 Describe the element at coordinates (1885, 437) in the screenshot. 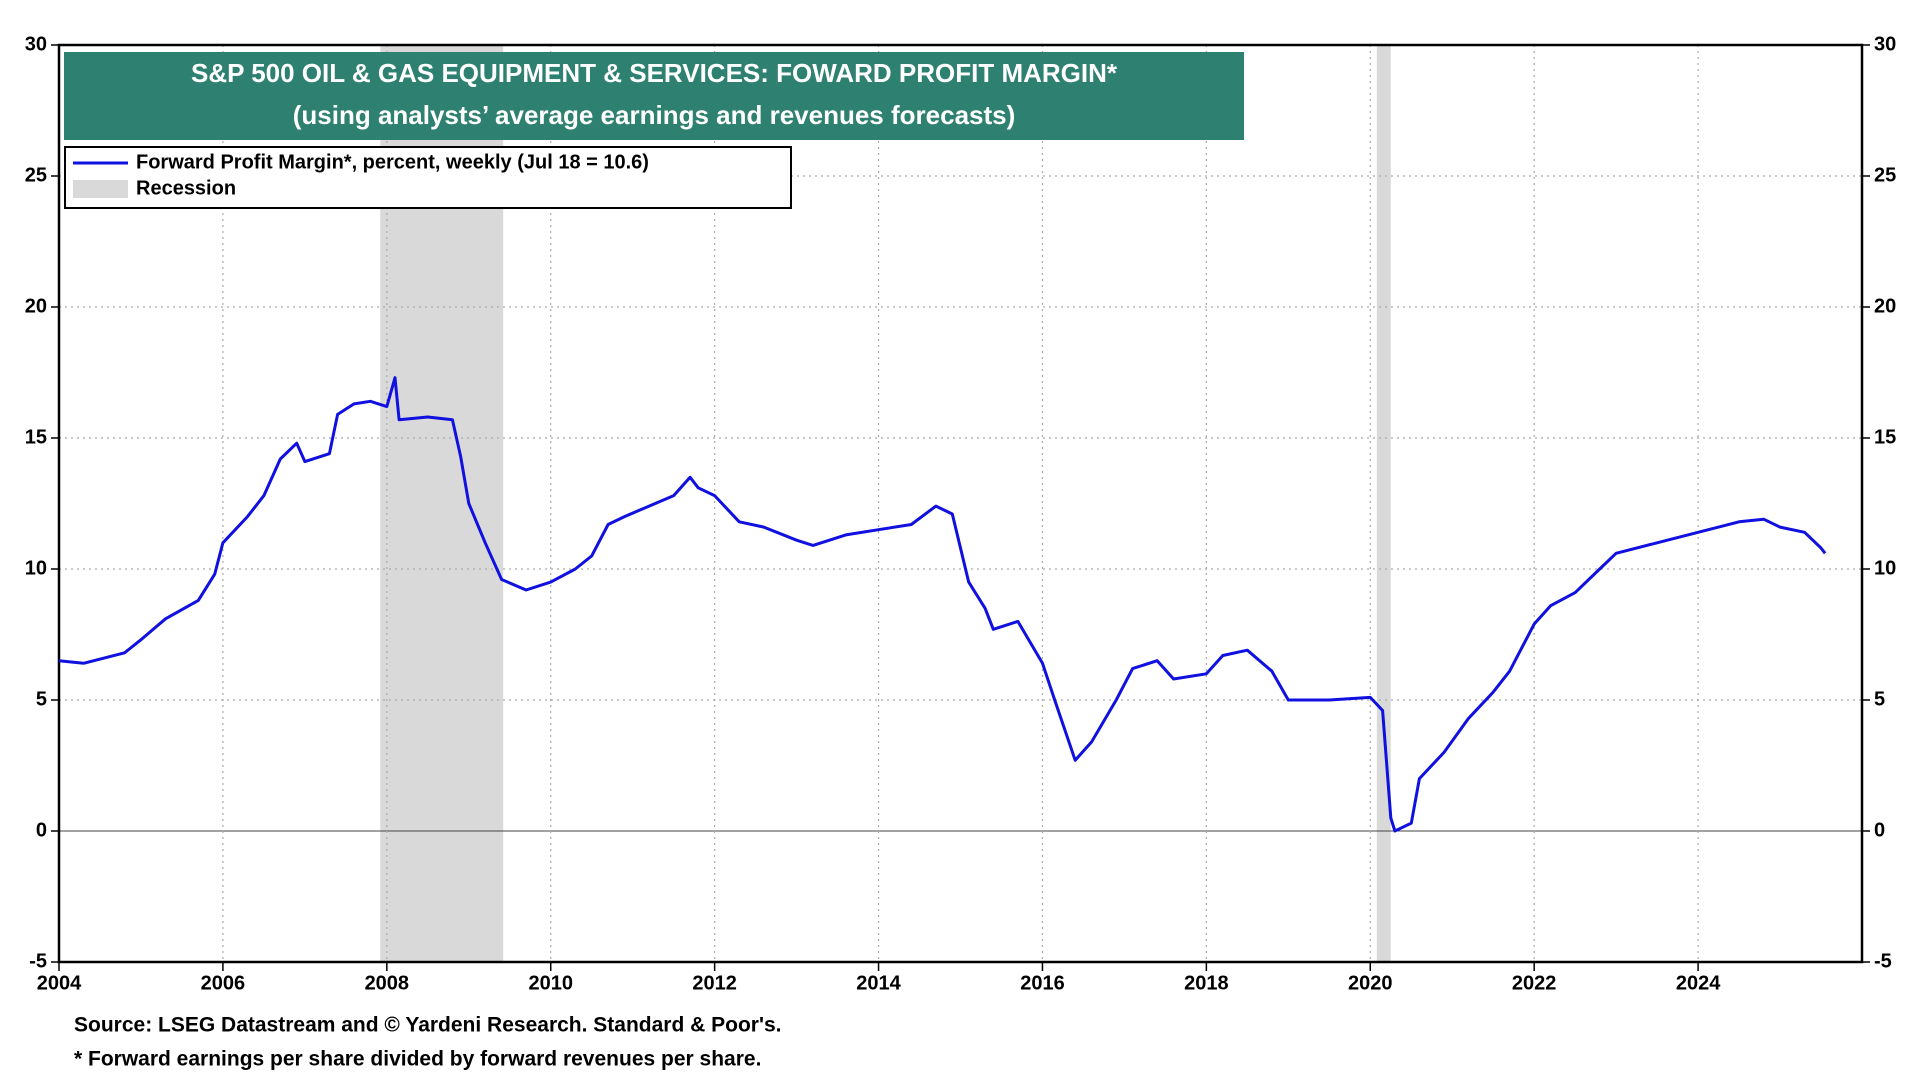

I see `y2-tick-label: 15` at that location.